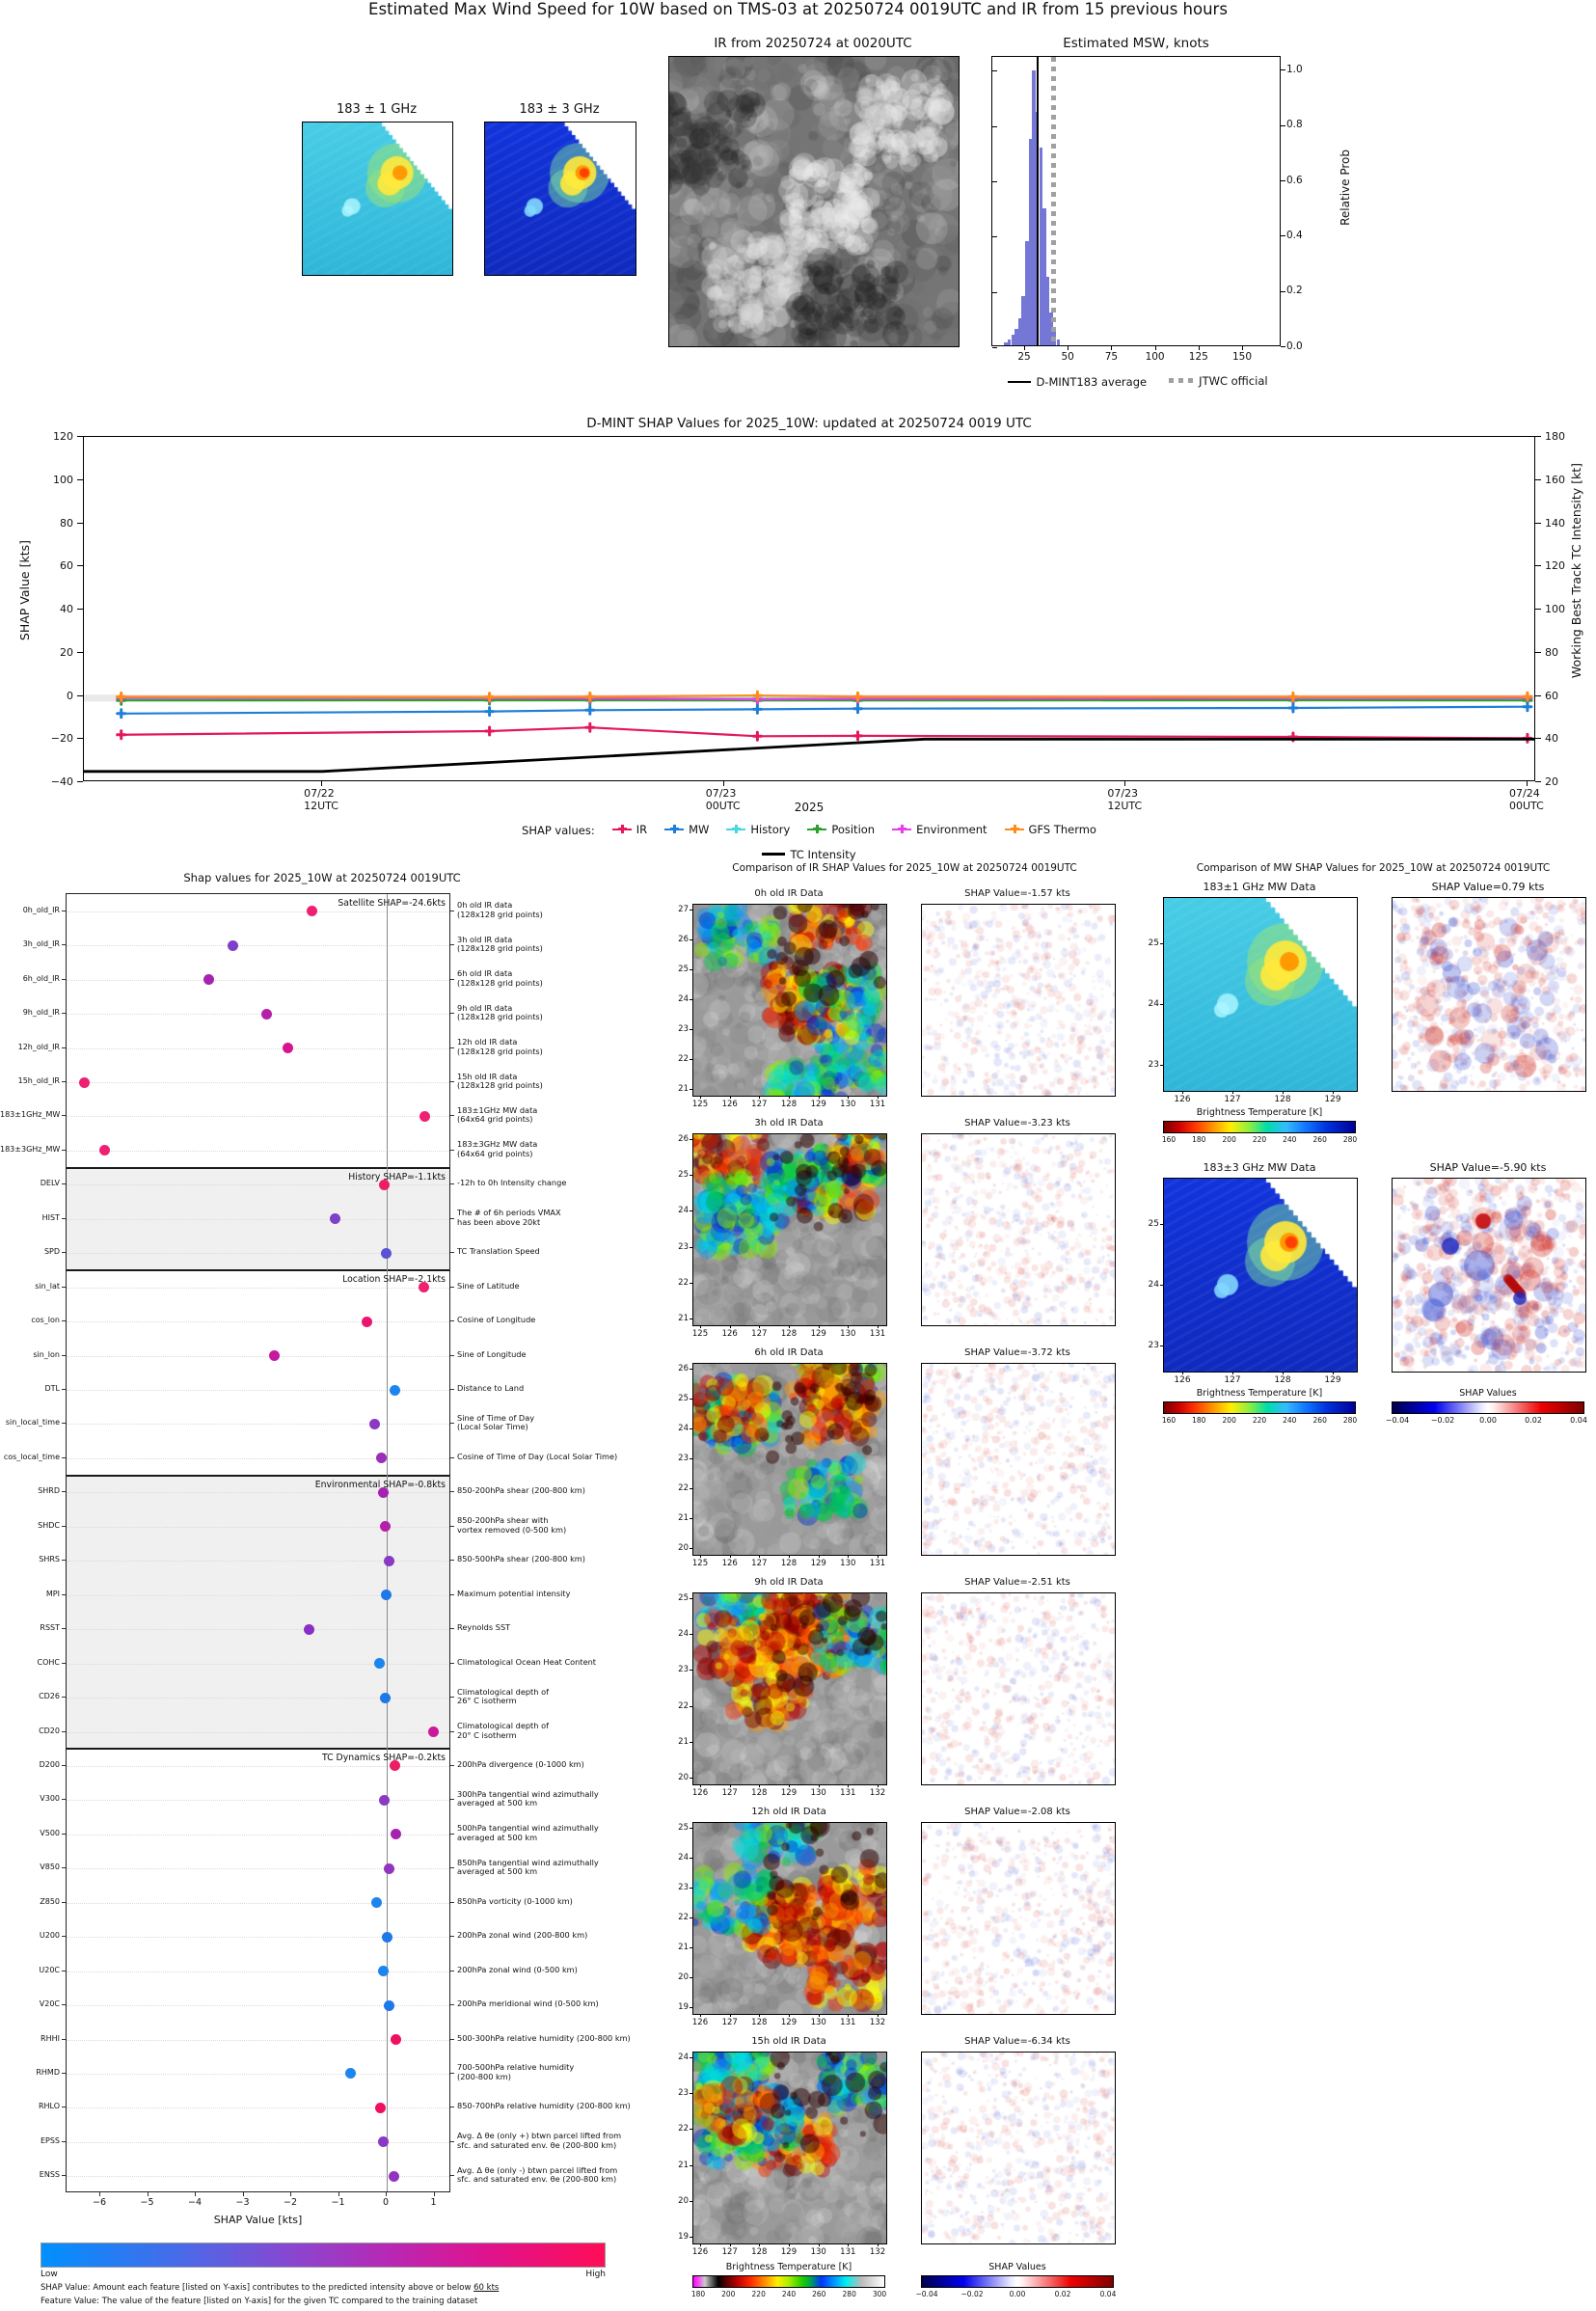 The image size is (1596, 2311). Describe the element at coordinates (1054, 201) in the screenshot. I see `jtwc-official-line` at that location.